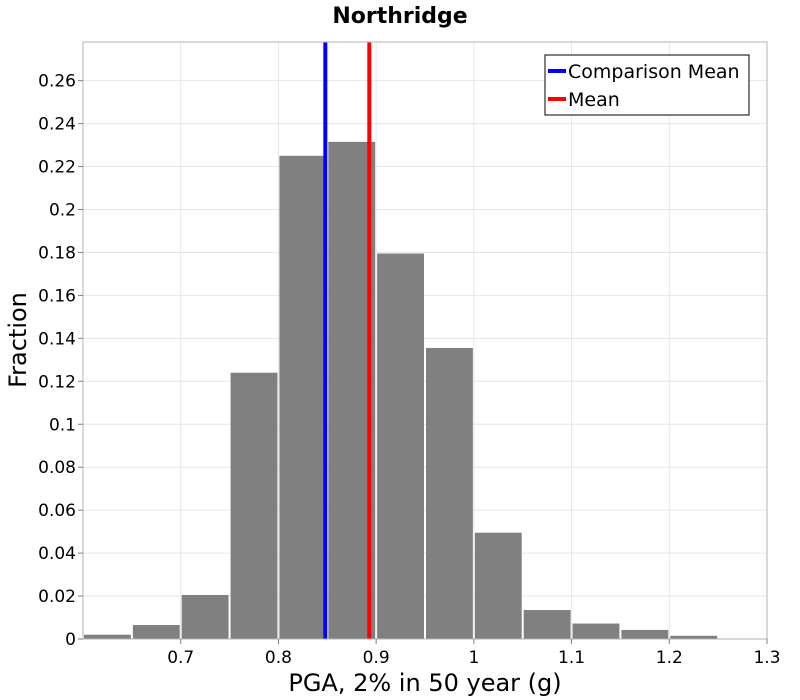 The height and width of the screenshot is (700, 800). I want to click on x-tick-label: 0.8, so click(278, 658).